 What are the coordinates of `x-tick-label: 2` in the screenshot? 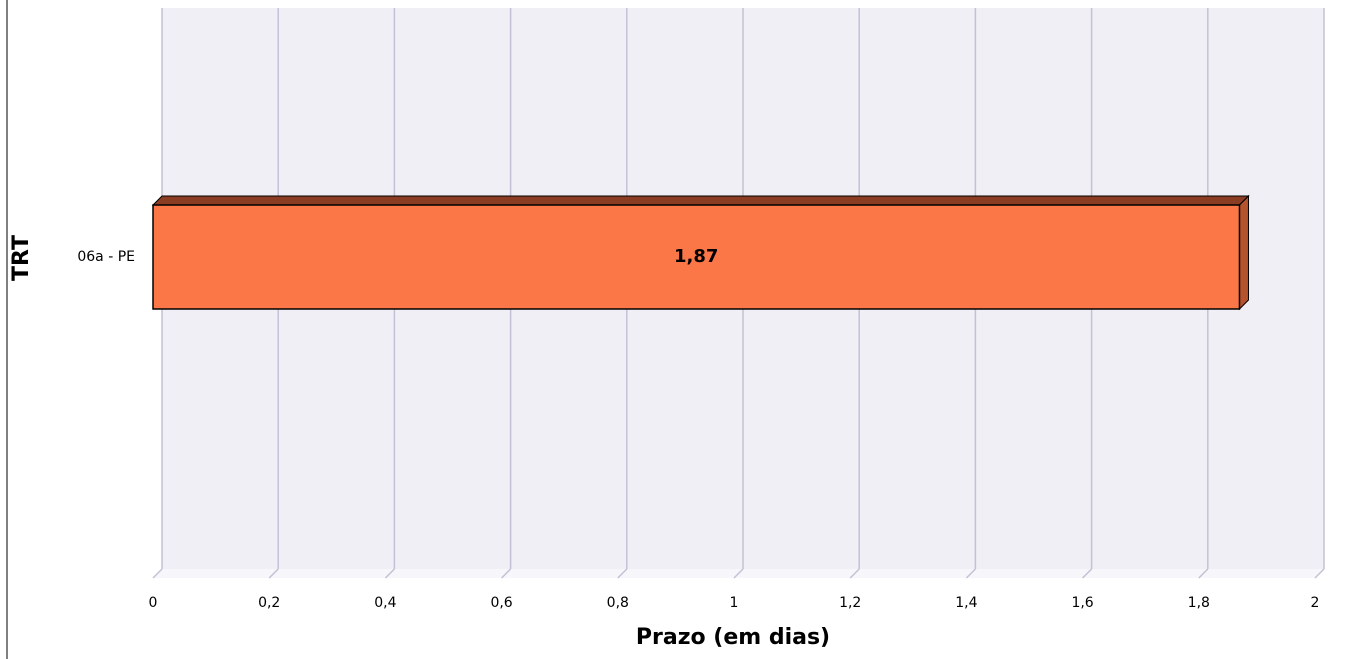 It's located at (1315, 603).